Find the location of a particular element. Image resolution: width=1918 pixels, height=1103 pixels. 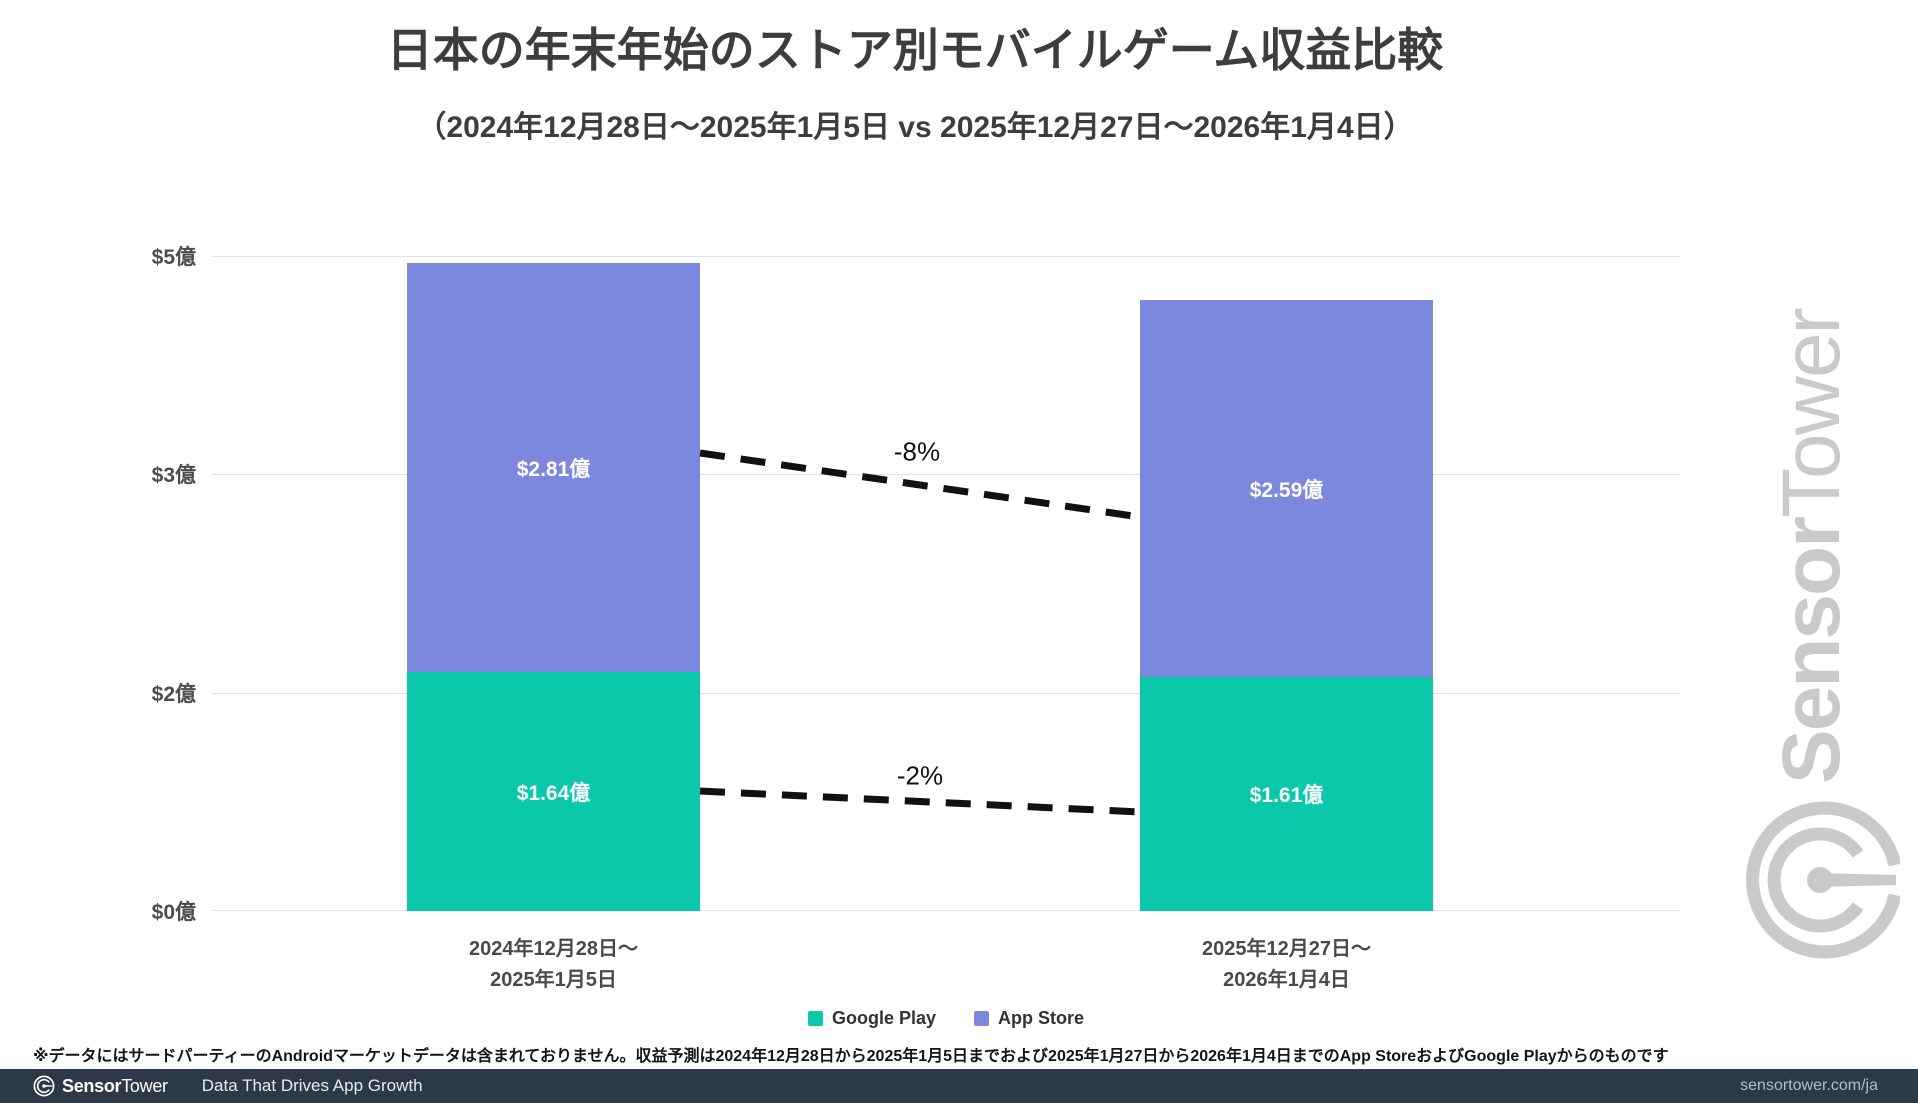

watermark-brand: Sensor Tower is located at coordinates (1812, 466).